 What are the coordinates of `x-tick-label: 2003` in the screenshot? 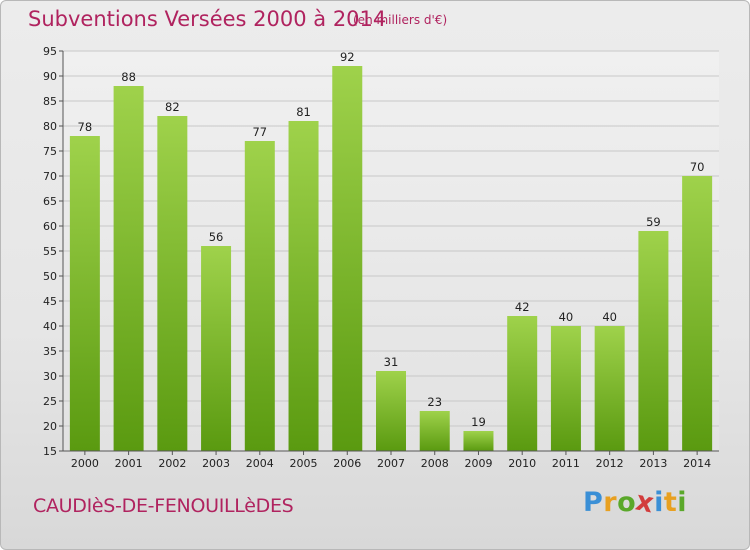 It's located at (216, 463).